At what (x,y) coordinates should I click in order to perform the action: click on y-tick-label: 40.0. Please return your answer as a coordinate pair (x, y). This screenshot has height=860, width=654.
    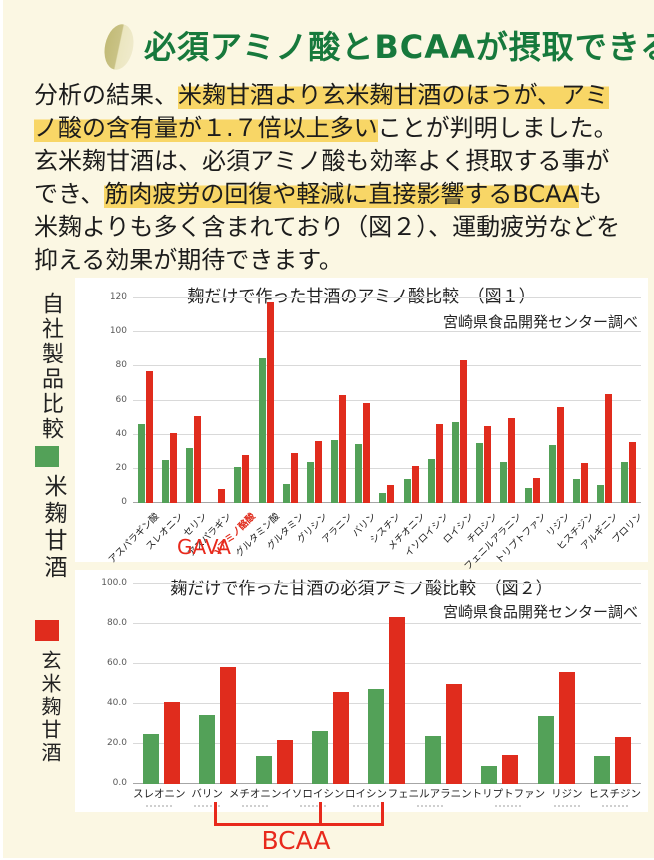
    Looking at the image, I should click on (116, 703).